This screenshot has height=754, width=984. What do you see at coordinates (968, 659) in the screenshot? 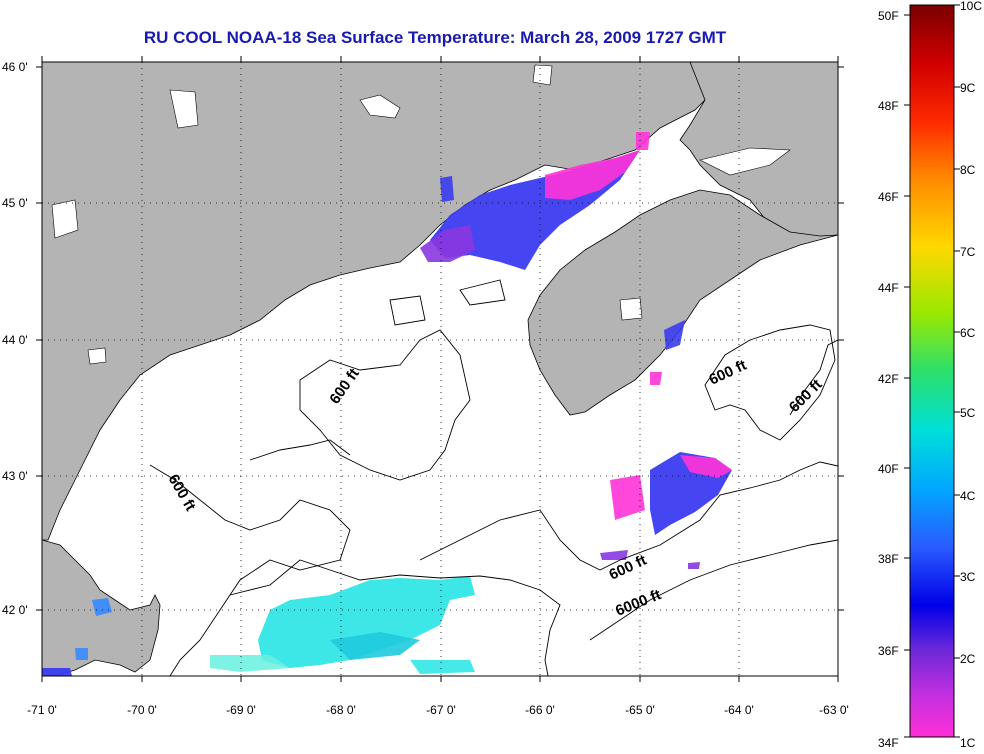
I see `colorbar-c-2: 2C` at bounding box center [968, 659].